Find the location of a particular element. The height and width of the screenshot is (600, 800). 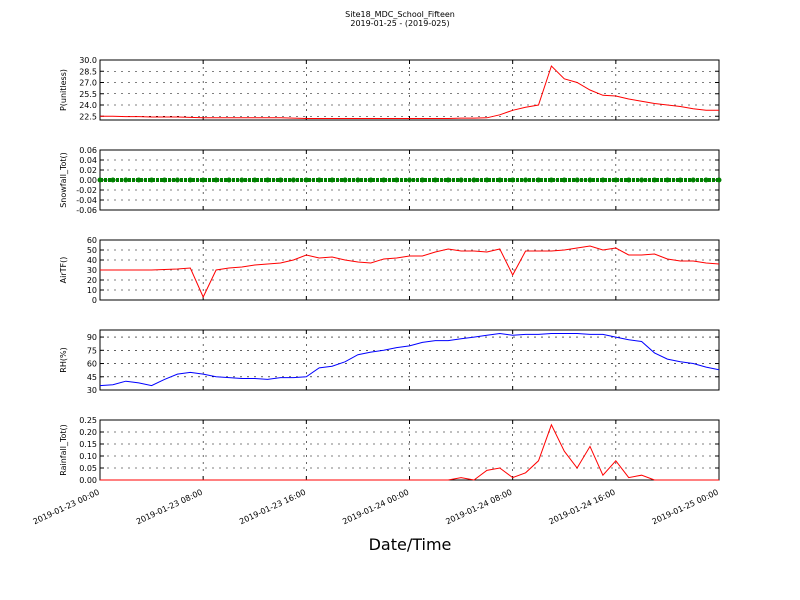

y-tick-label: 0.15 is located at coordinates (88, 444).